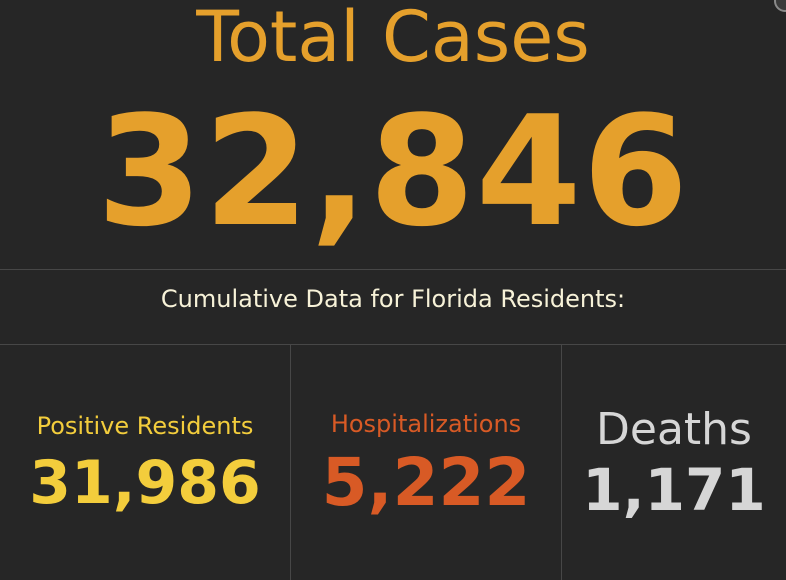 The width and height of the screenshot is (786, 580). I want to click on corner-circle-icon, so click(780, 6).